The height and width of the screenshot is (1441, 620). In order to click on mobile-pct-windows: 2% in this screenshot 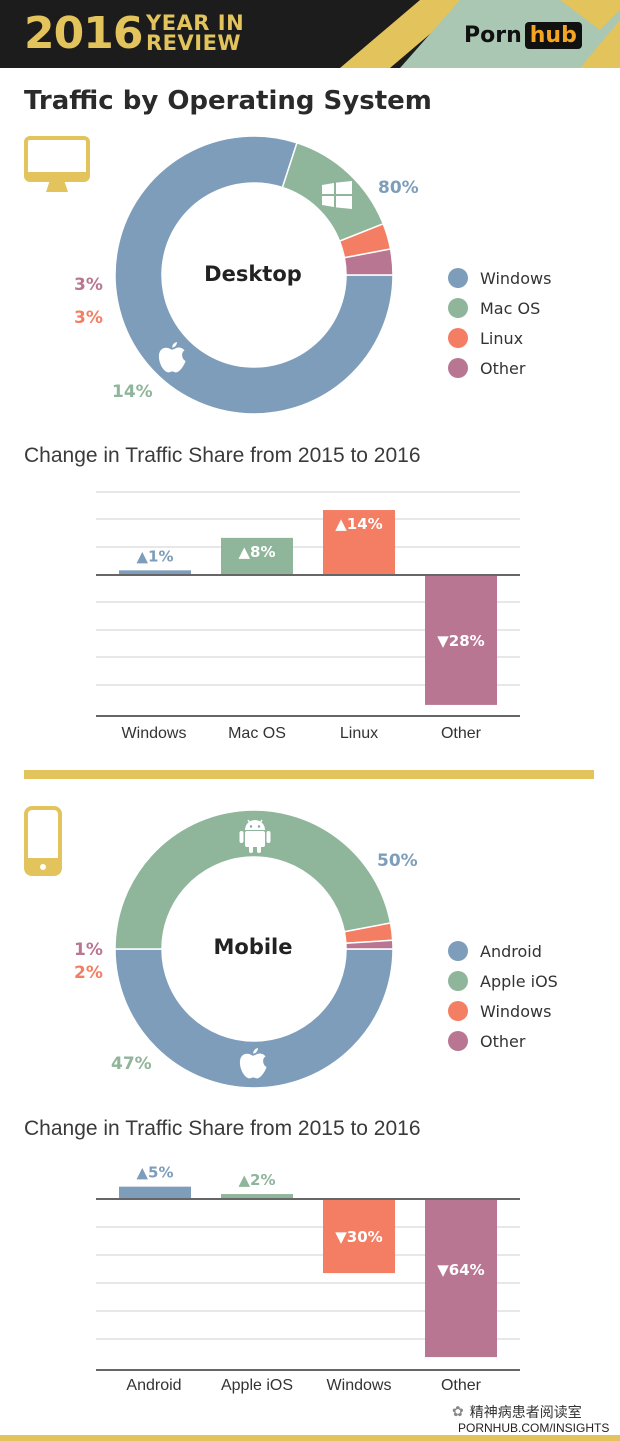, I will do `click(88, 973)`.